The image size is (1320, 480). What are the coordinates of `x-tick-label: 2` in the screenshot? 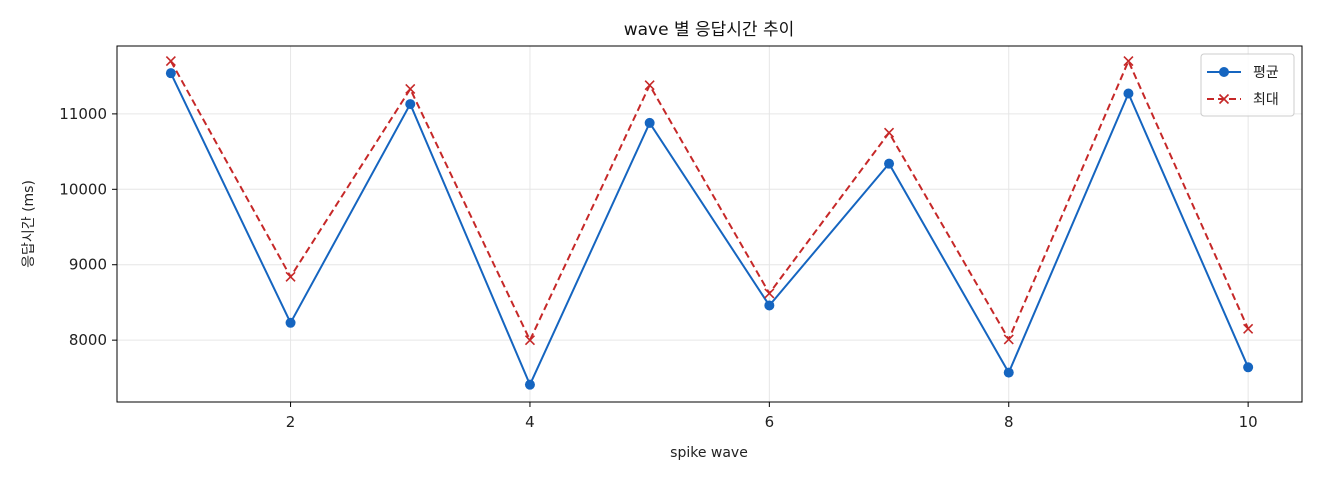 It's located at (291, 422).